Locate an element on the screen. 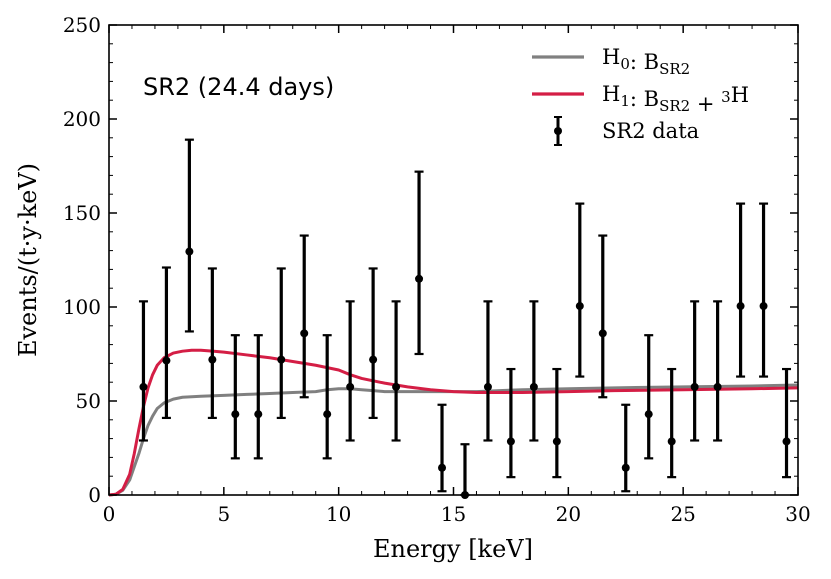 This screenshot has height=579, width=831. y-tick-label: 250 is located at coordinates (82, 25).